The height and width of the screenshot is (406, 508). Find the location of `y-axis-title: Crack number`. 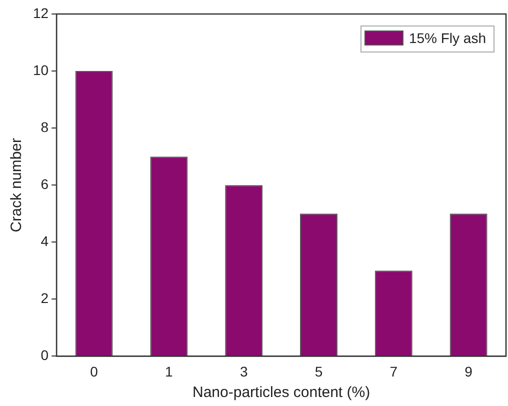

y-axis-title: Crack number is located at coordinates (17, 185).